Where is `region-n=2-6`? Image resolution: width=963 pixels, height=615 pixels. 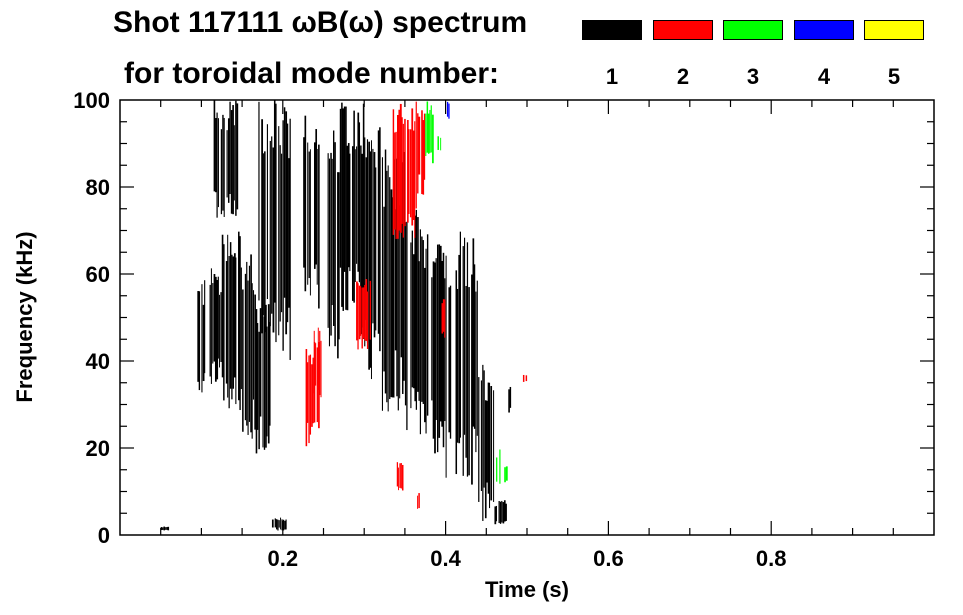 region-n=2-6 is located at coordinates (418, 501).